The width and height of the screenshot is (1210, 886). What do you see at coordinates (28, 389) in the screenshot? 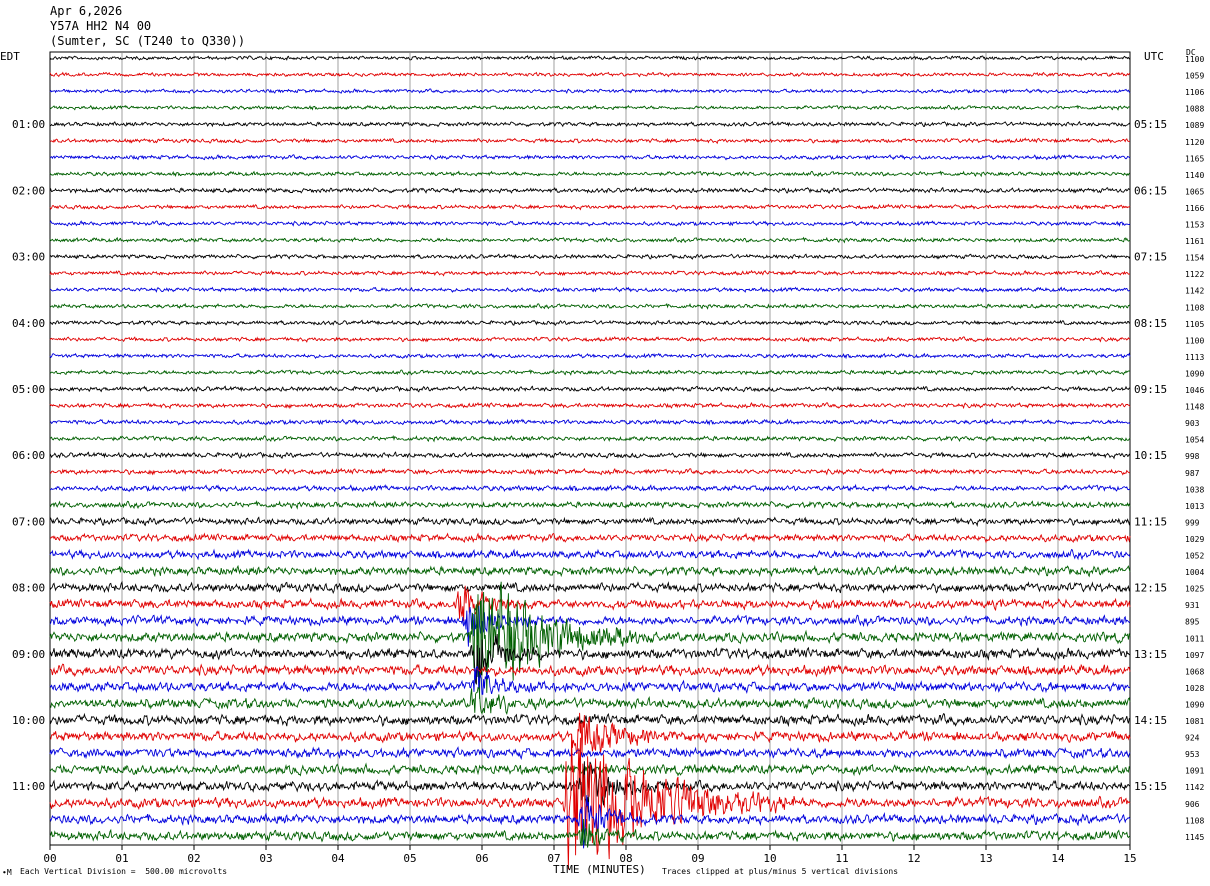
I see `left-time-label-4: 05:00` at bounding box center [28, 389].